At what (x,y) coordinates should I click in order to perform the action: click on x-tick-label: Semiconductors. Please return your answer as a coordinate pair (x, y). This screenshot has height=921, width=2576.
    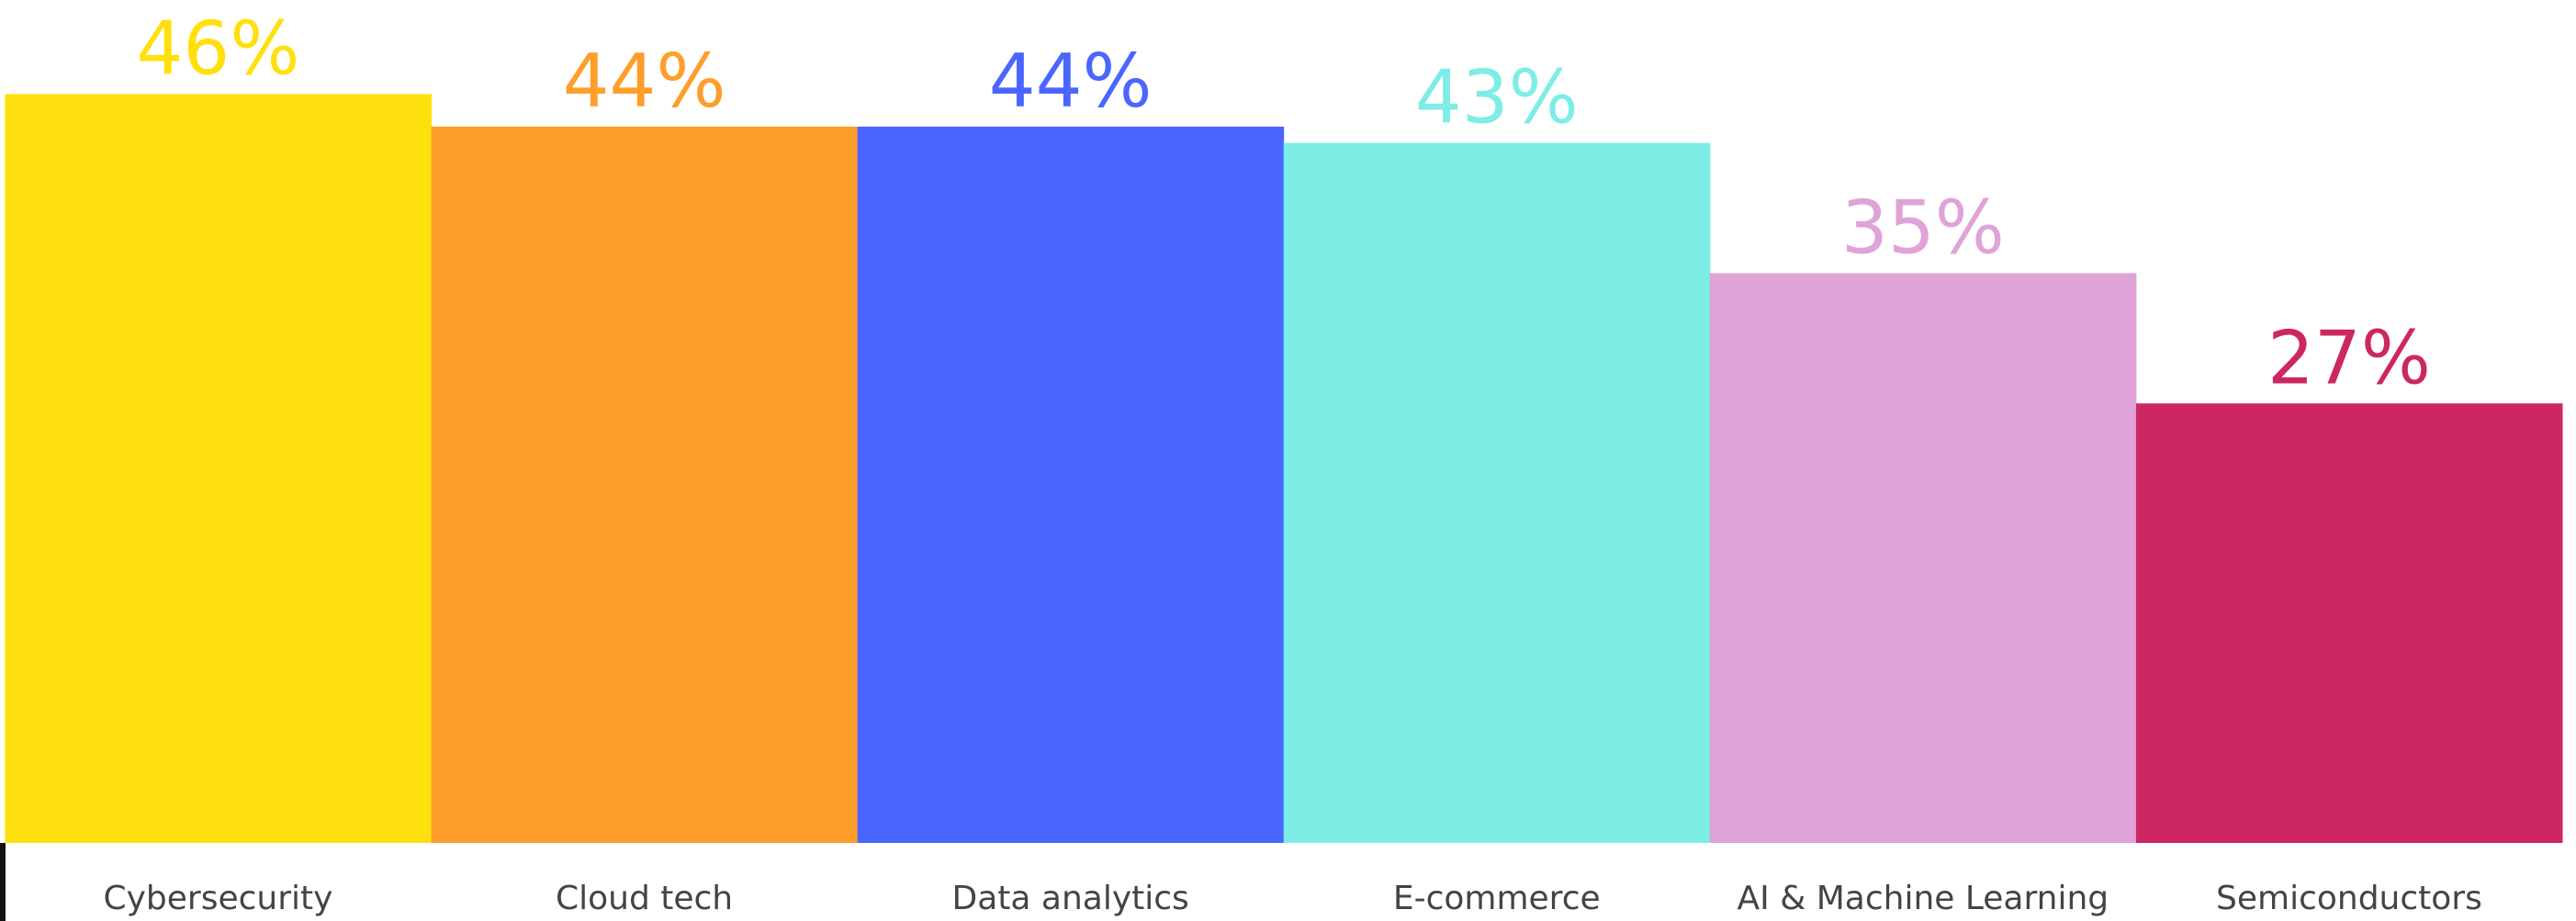
    Looking at the image, I should click on (2349, 898).